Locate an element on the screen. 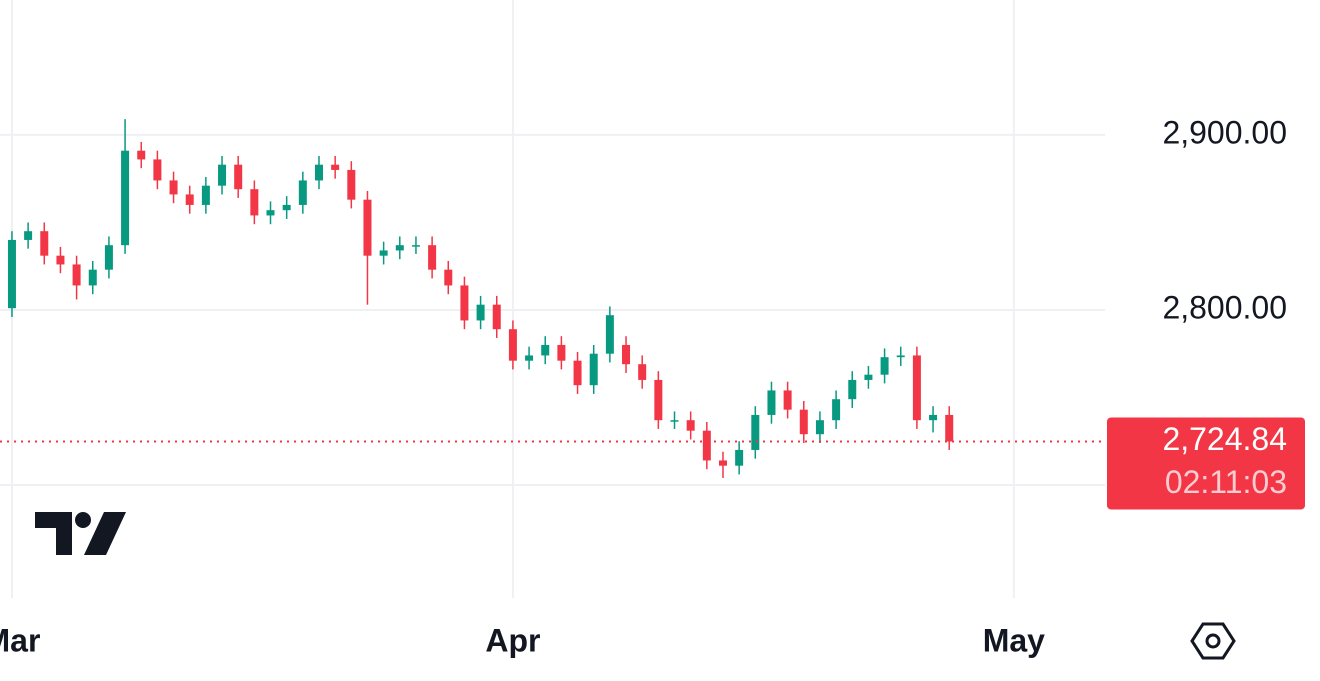 This screenshot has height=681, width=1320. settings-button is located at coordinates (1213, 641).